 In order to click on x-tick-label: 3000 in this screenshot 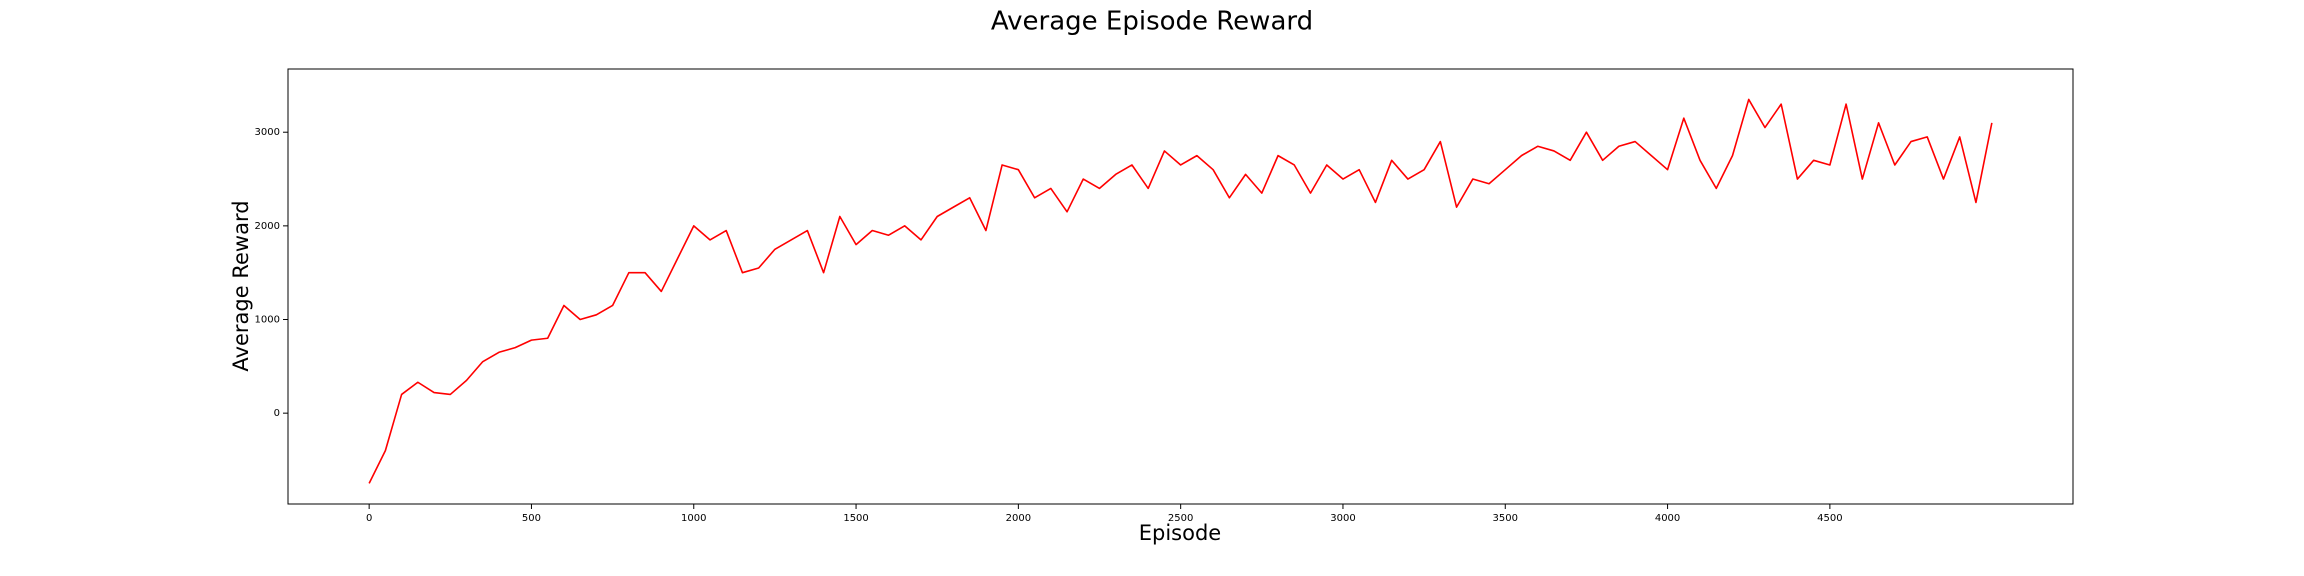, I will do `click(1342, 518)`.